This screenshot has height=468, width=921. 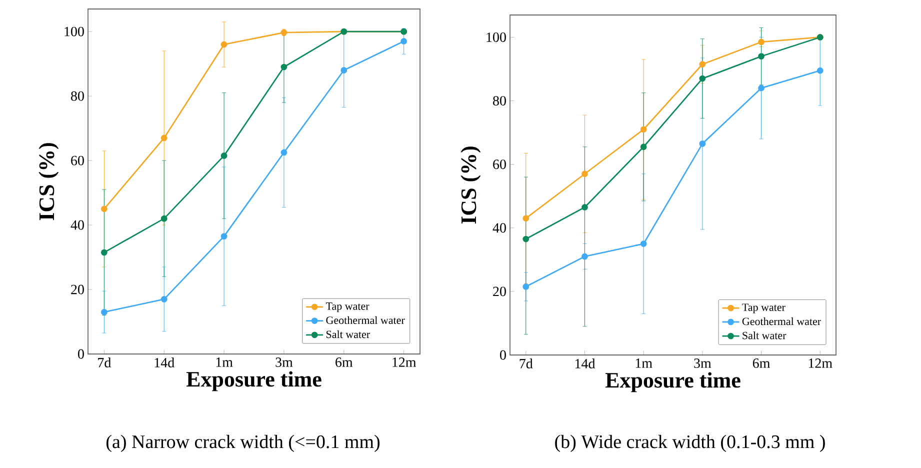 What do you see at coordinates (690, 443) in the screenshot?
I see `text: (b) Wide crack width (0.1-0.3 mm )` at bounding box center [690, 443].